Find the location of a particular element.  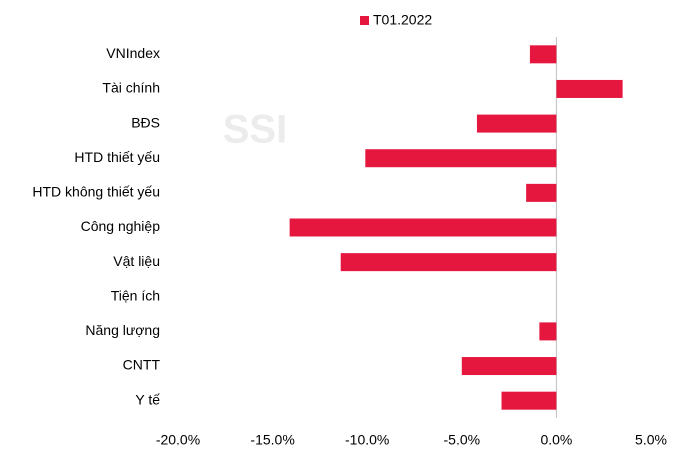

y-tick-label: CNTT is located at coordinates (142, 365).